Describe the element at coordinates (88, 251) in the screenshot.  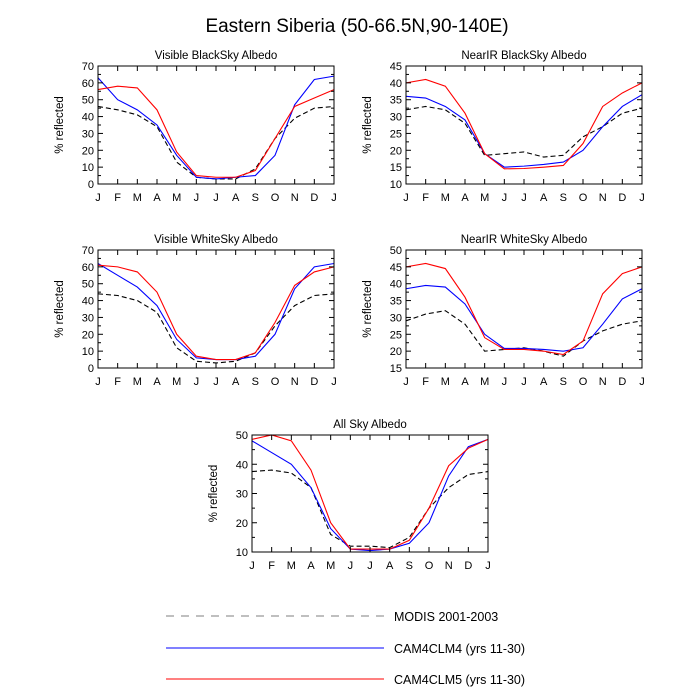
I see `y-tick-label: 70` at that location.